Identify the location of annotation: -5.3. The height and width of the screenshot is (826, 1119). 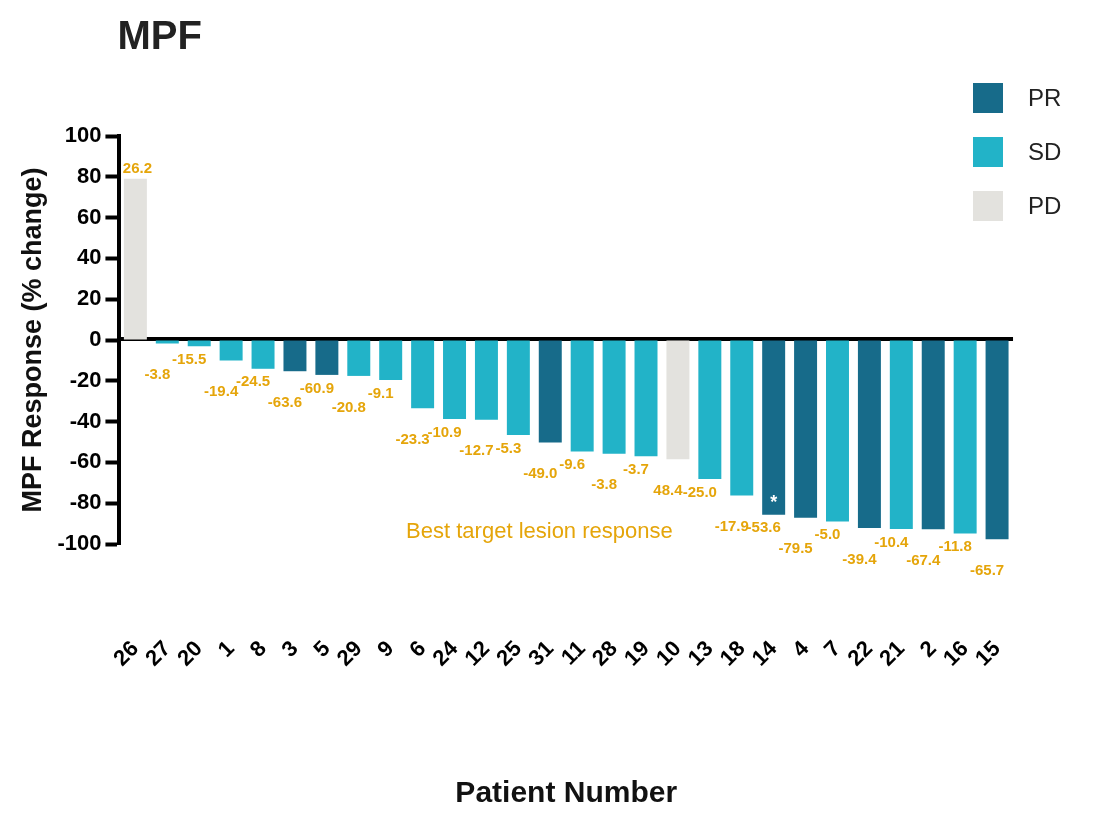
(508, 447).